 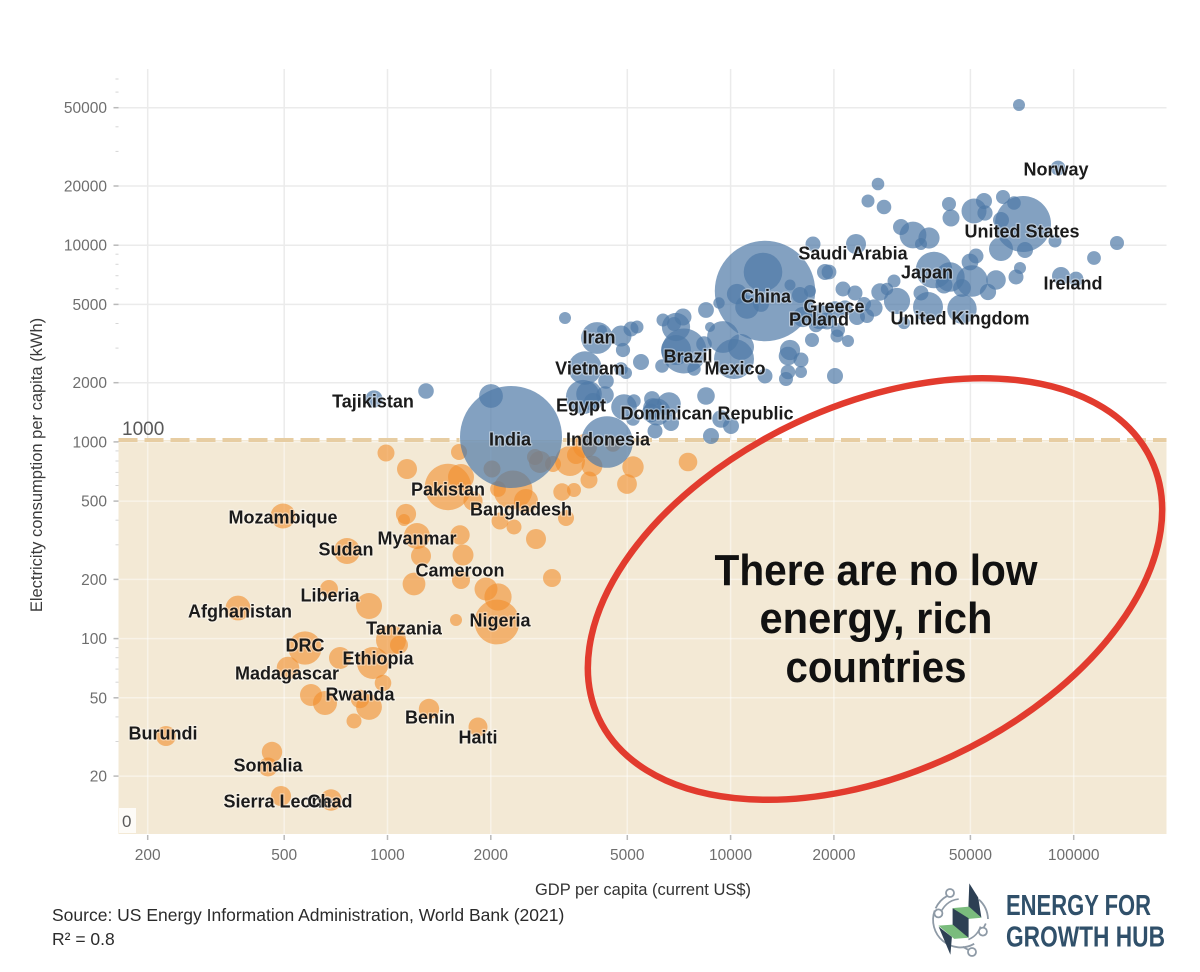 What do you see at coordinates (282, 518) in the screenshot?
I see `svg-text: Mozambique` at bounding box center [282, 518].